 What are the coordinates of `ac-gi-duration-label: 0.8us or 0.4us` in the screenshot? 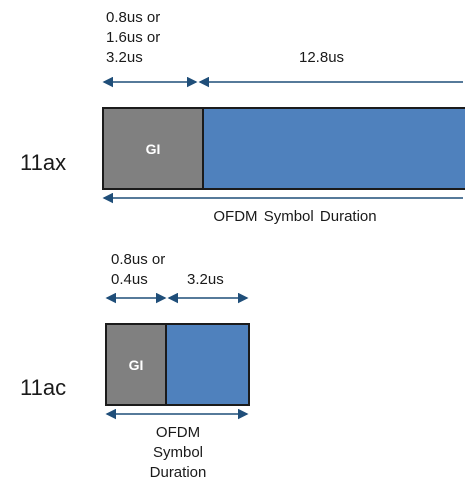 It's located at (138, 270).